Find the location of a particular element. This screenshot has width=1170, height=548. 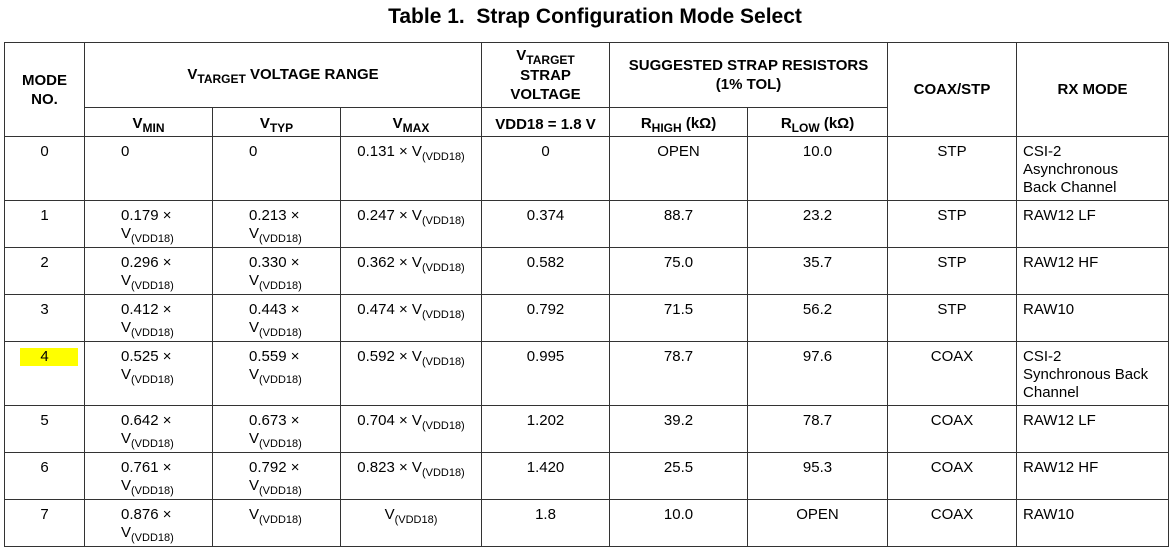

table-cell: RAW12 LF is located at coordinates (1093, 224).